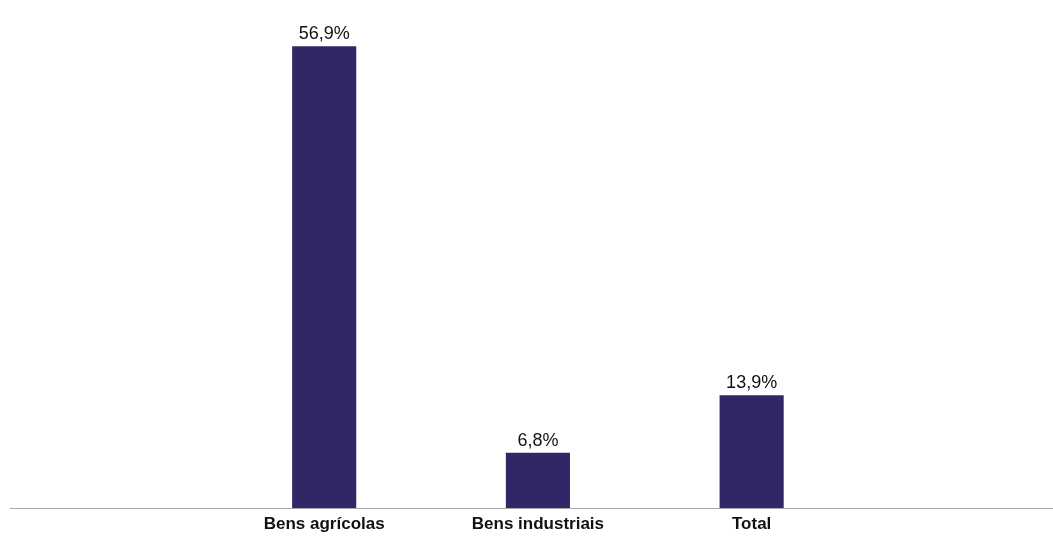 The width and height of the screenshot is (1053, 558). I want to click on data-label: 6,8%, so click(538, 439).